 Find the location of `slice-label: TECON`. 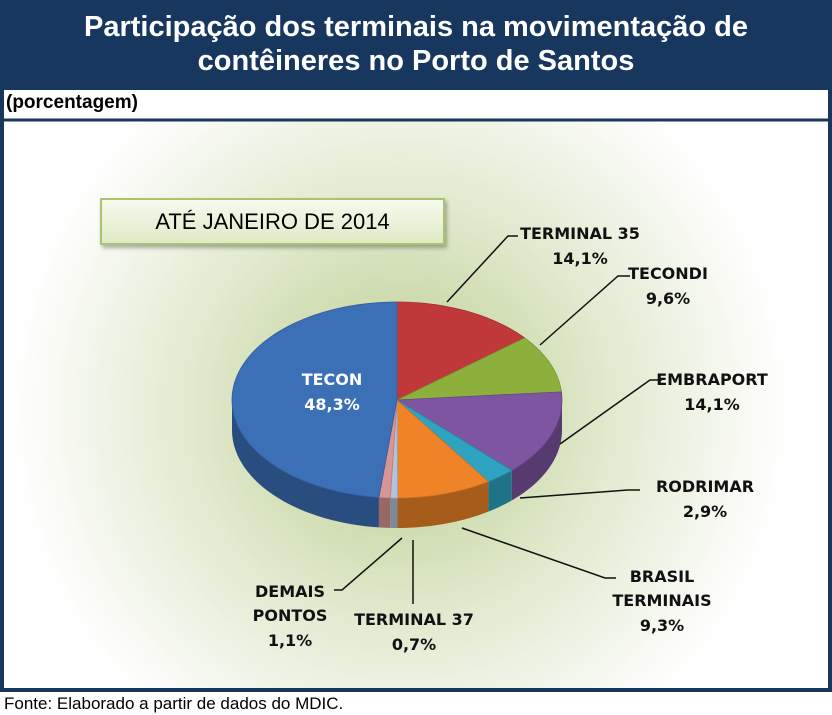

slice-label: TECON is located at coordinates (332, 379).